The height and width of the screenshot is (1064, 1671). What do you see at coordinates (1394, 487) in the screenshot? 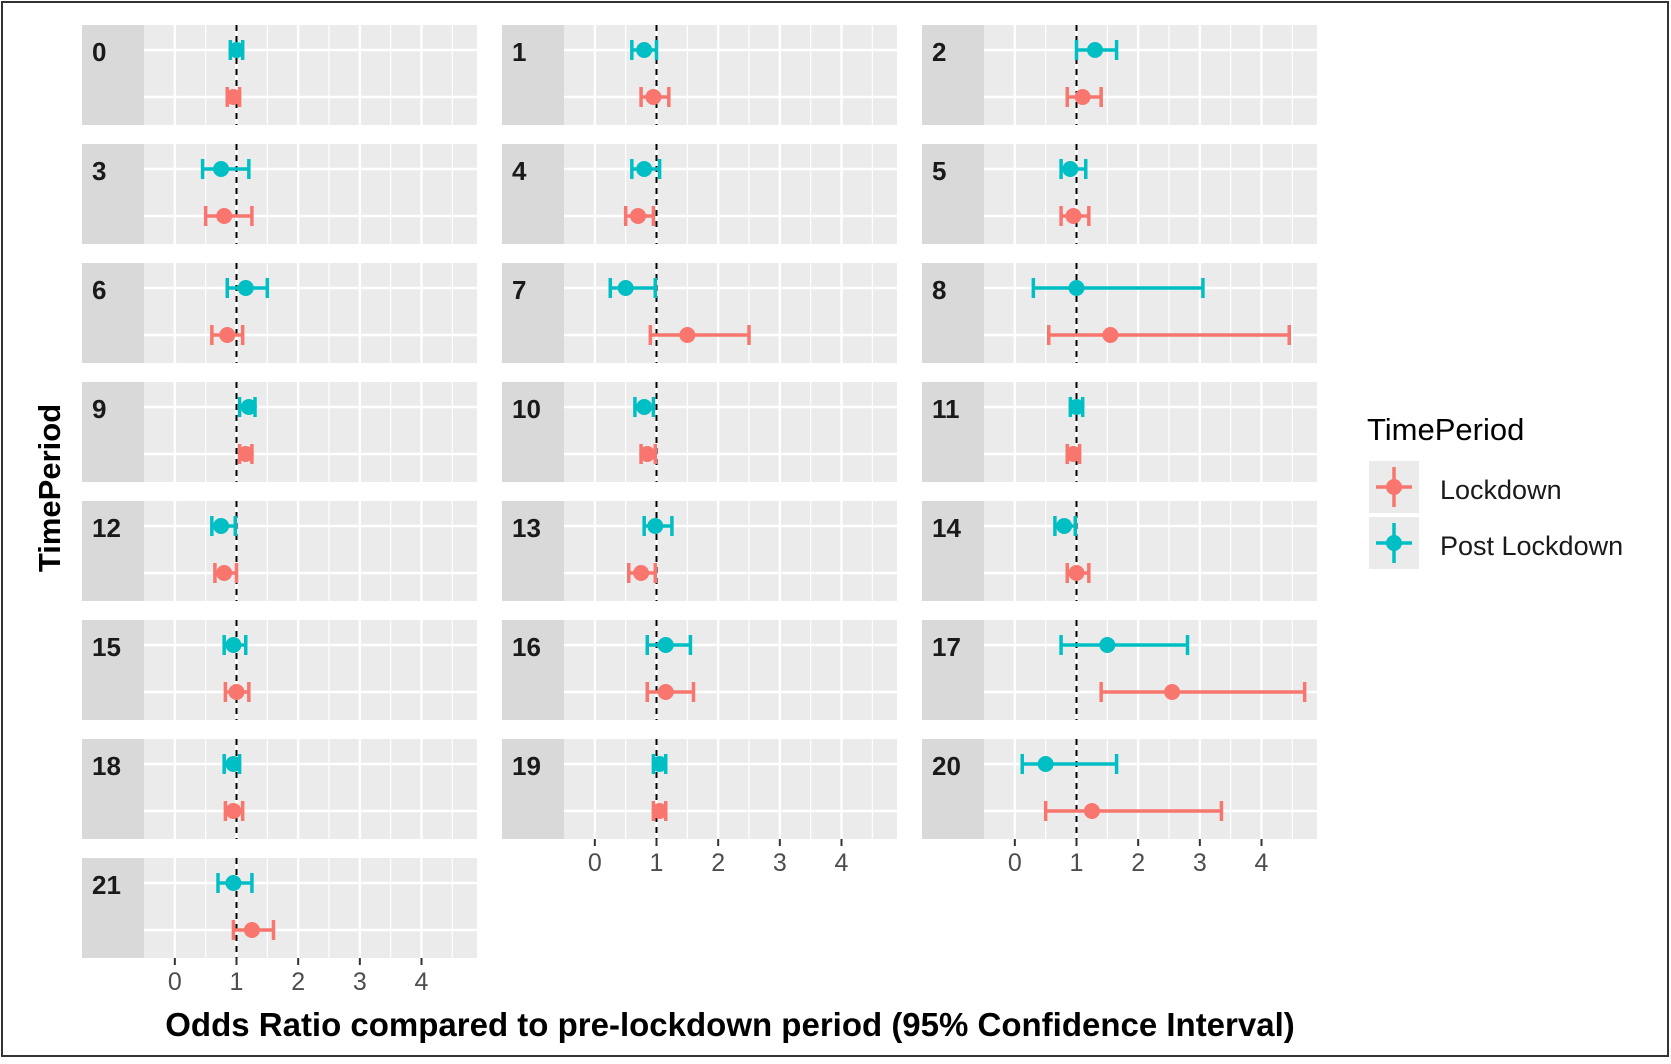
I see `legend-glyph-lockdown` at bounding box center [1394, 487].